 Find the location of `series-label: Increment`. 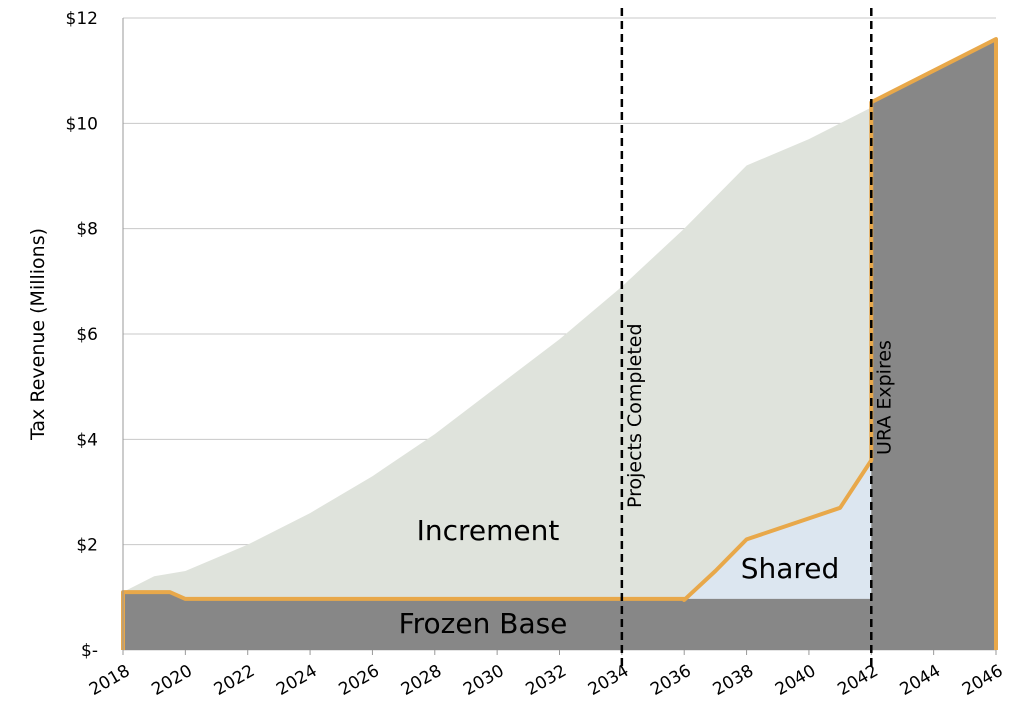

series-label: Increment is located at coordinates (488, 530).